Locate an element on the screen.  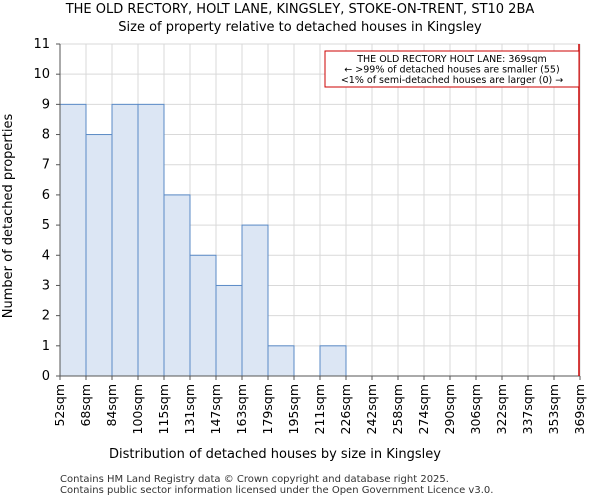
x-tick-label: 131sqm is located at coordinates (189, 409).